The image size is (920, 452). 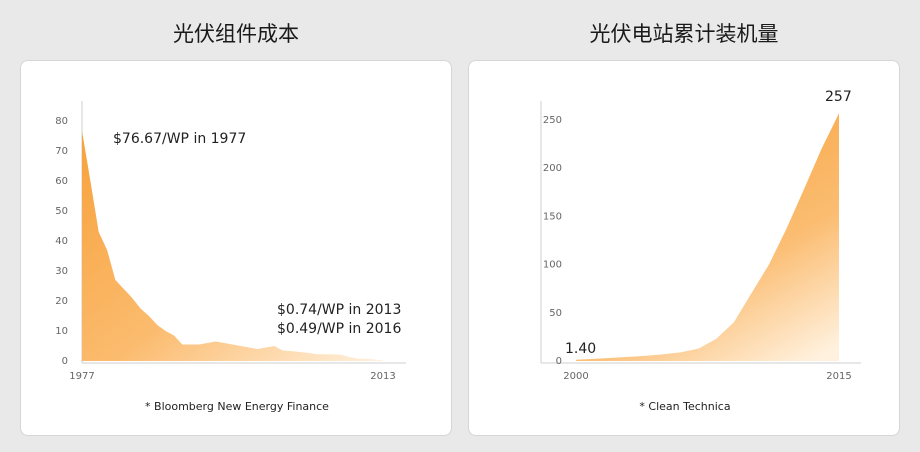 I want to click on source-note: * Clean Technica, so click(x=684, y=406).